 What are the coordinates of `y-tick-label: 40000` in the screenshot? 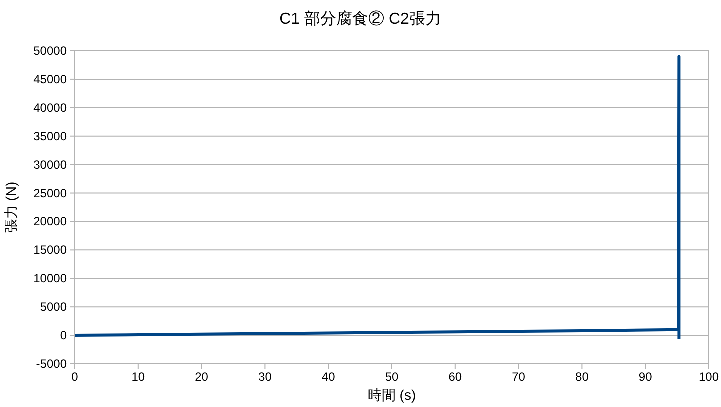 It's located at (51, 107).